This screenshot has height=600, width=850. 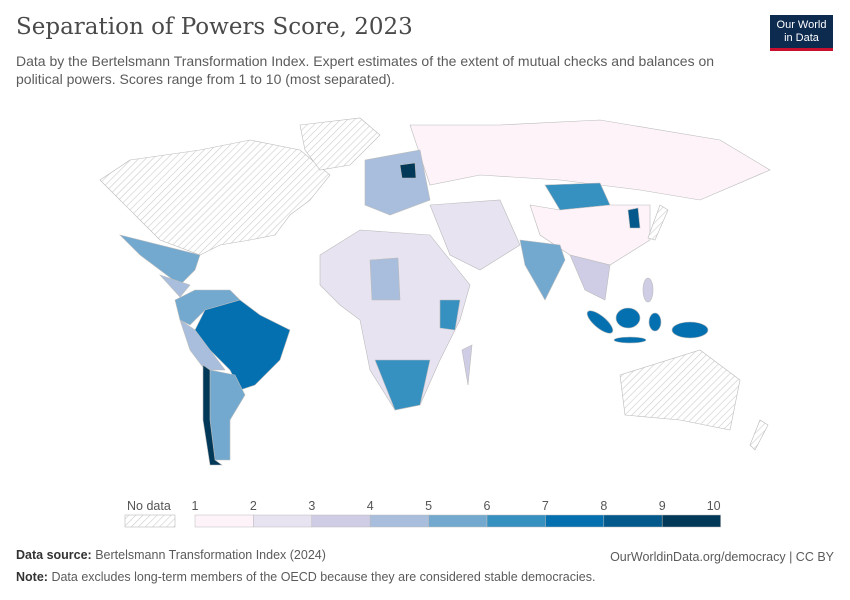 What do you see at coordinates (545, 506) in the screenshot?
I see `legend-tick: 7` at bounding box center [545, 506].